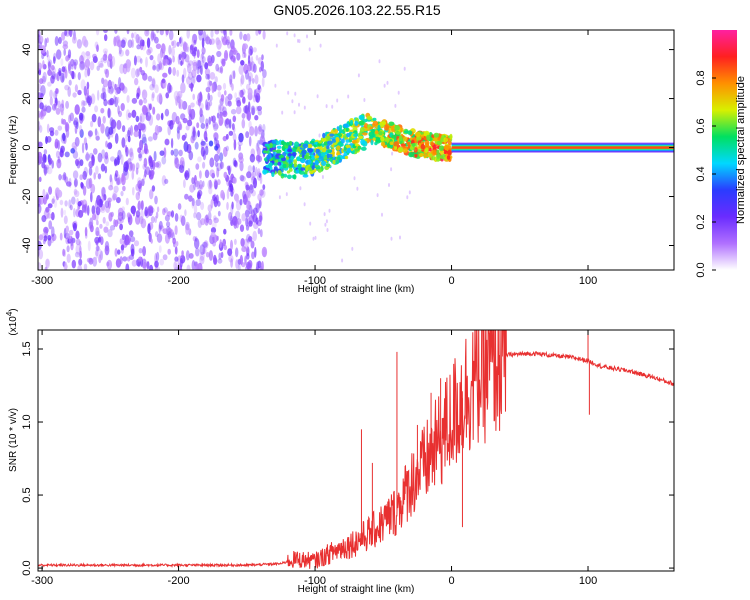 This screenshot has height=600, width=750. Describe the element at coordinates (27, 348) in the screenshot. I see `snr-ytick-label: 1.5` at that location.